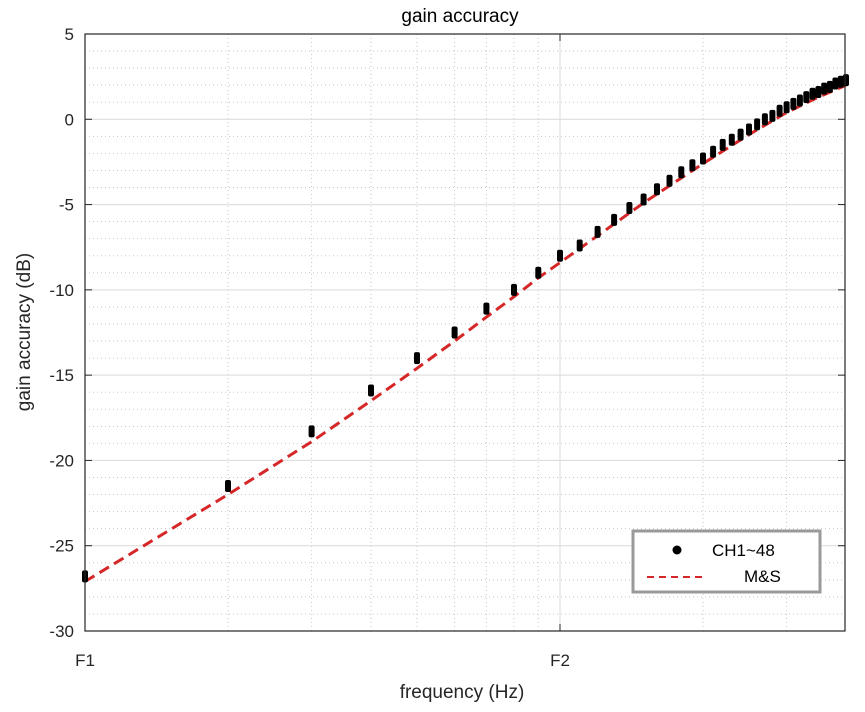  Describe the element at coordinates (85, 660) in the screenshot. I see `x-tick-label: F1` at that location.